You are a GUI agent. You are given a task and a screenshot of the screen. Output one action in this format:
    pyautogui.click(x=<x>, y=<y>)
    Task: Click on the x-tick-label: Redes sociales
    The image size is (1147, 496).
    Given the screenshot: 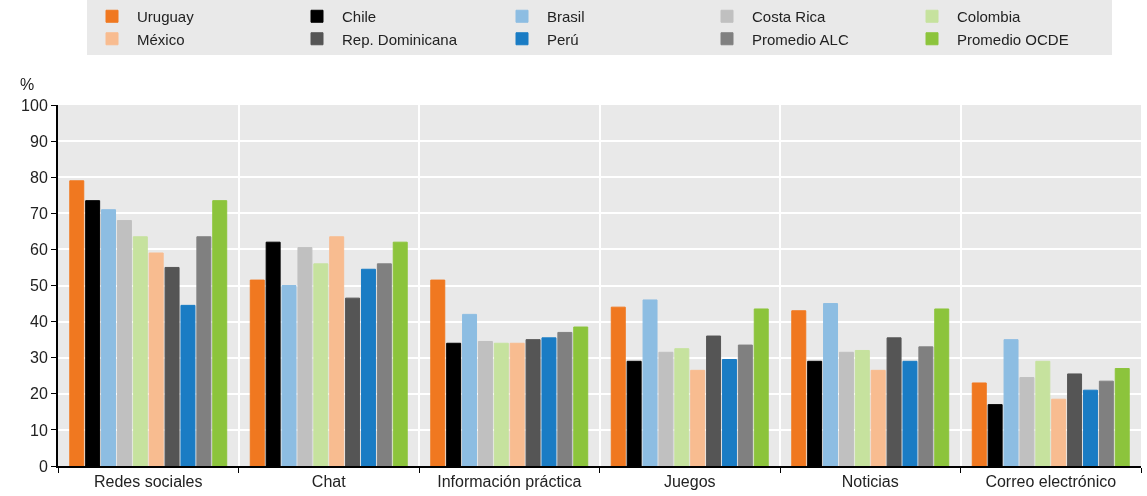 What is the action you would take?
    pyautogui.click(x=148, y=482)
    